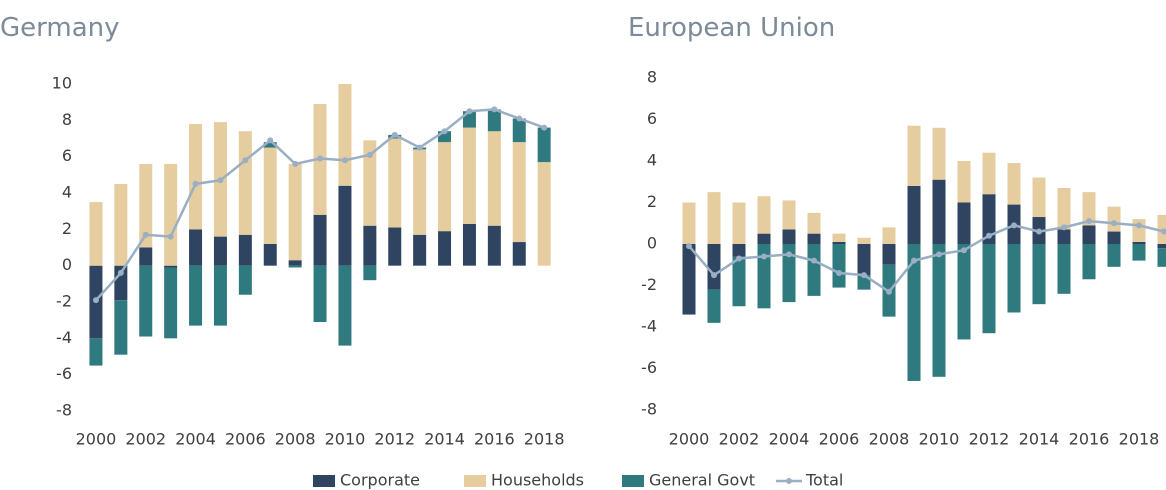  What do you see at coordinates (839, 439) in the screenshot?
I see `x-tick-label: 2006` at bounding box center [839, 439].